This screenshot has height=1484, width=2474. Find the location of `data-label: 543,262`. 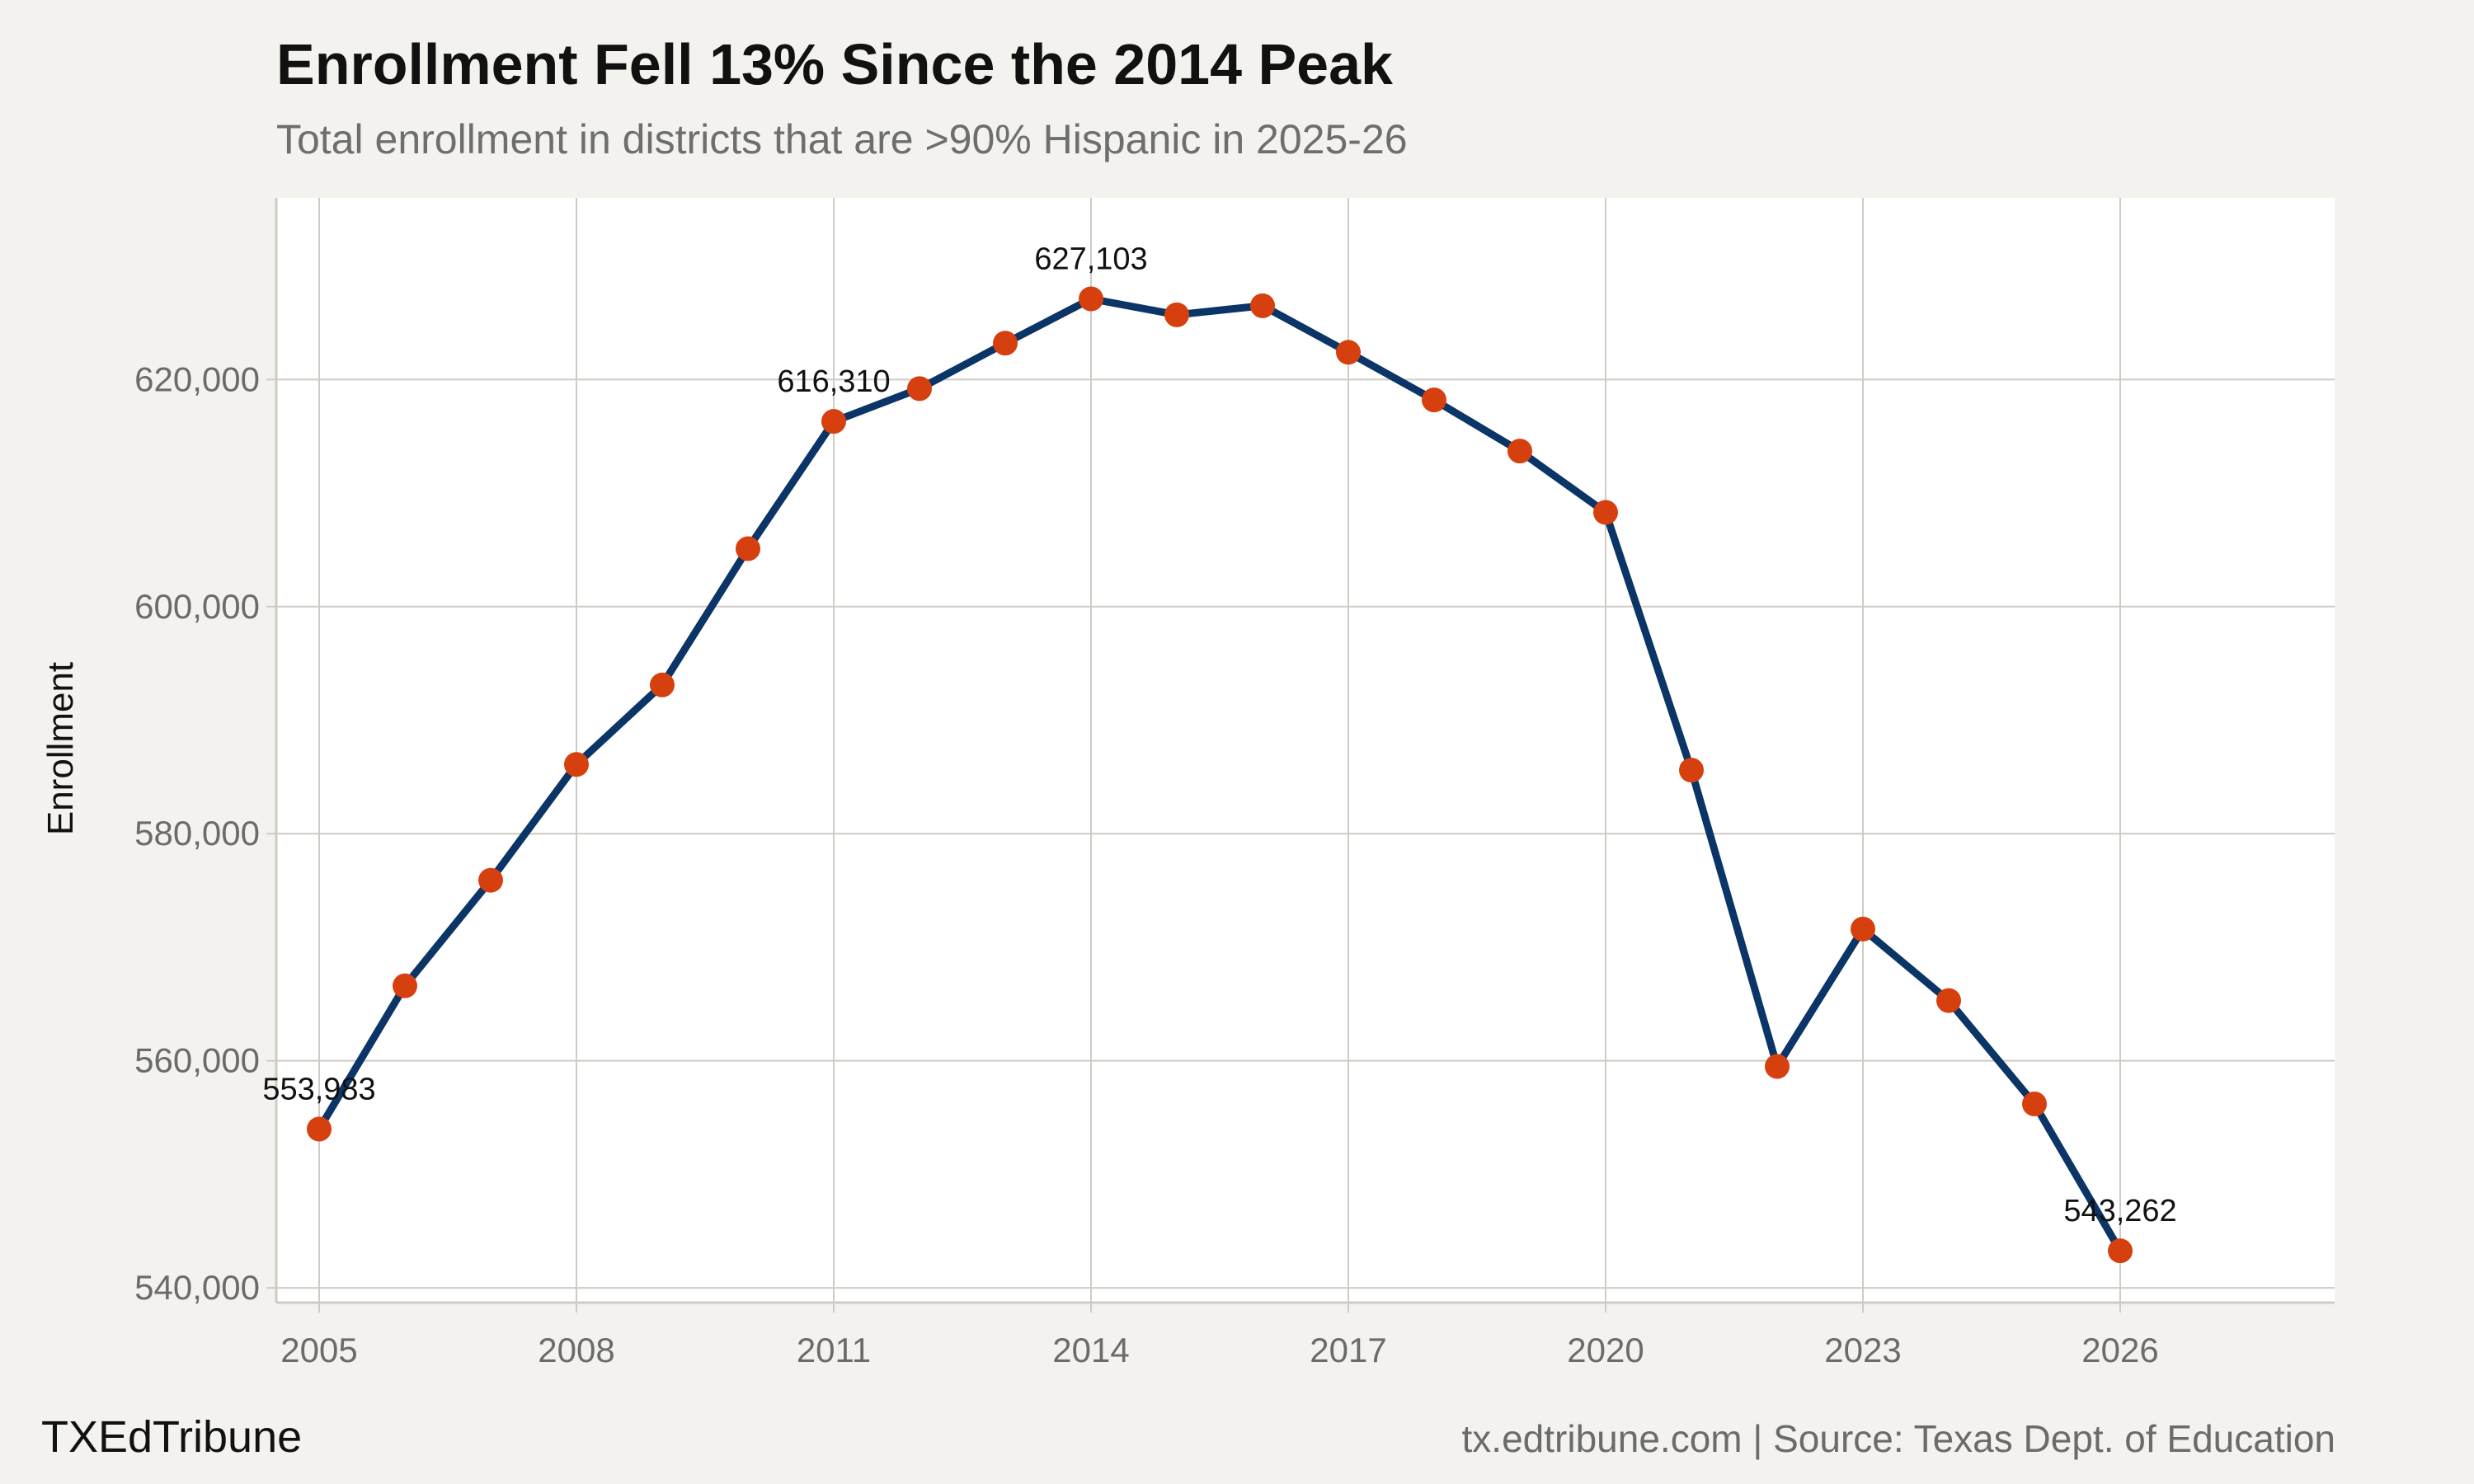

data-label: 543,262 is located at coordinates (2119, 1211).